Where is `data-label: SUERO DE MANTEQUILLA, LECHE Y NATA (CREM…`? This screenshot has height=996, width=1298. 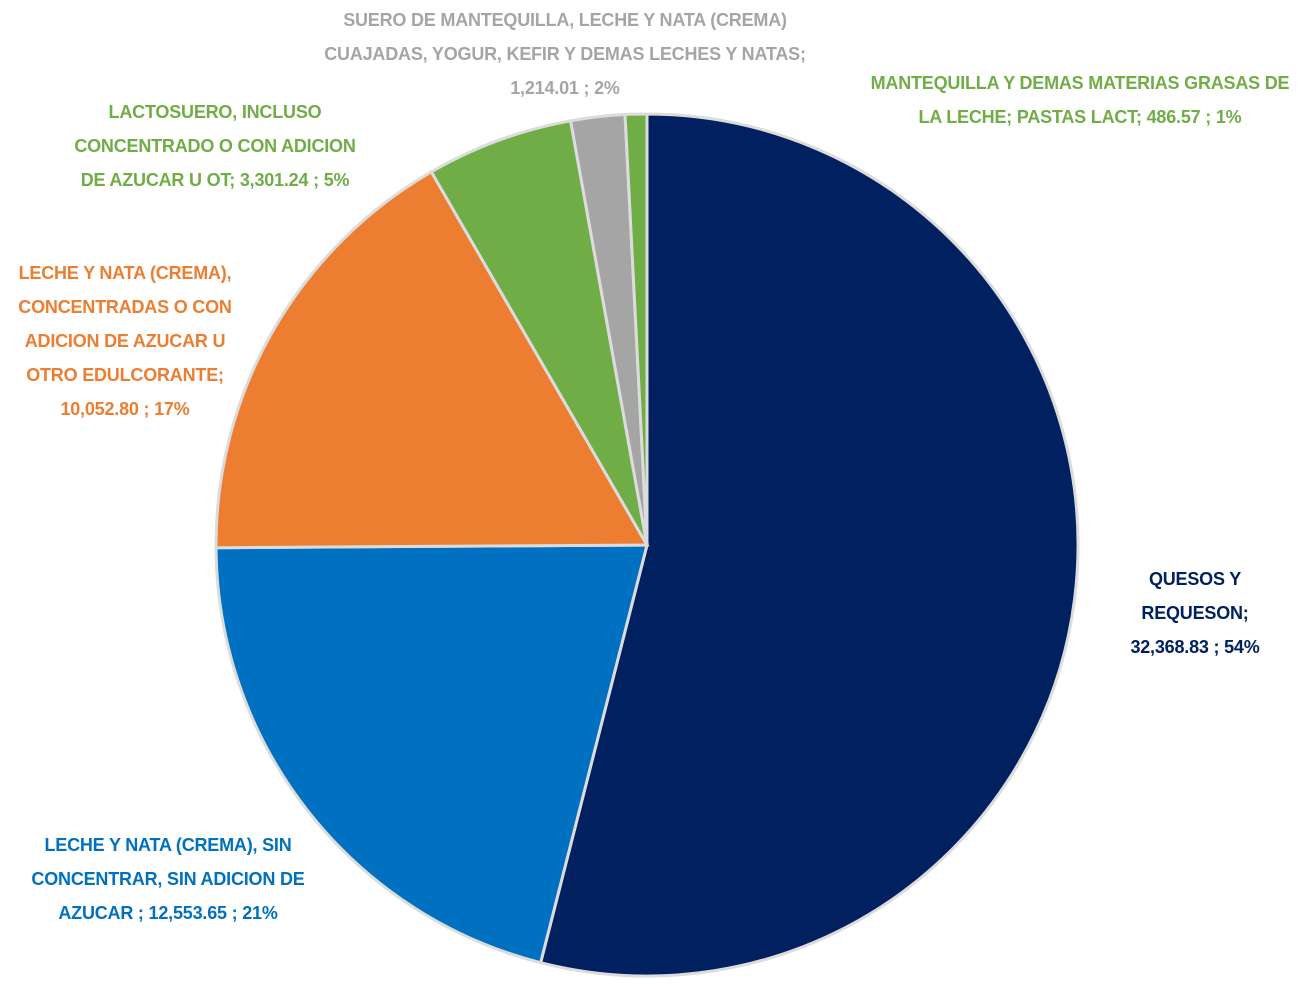 data-label: SUERO DE MANTEQUILLA, LECHE Y NATA (CREM… is located at coordinates (565, 54).